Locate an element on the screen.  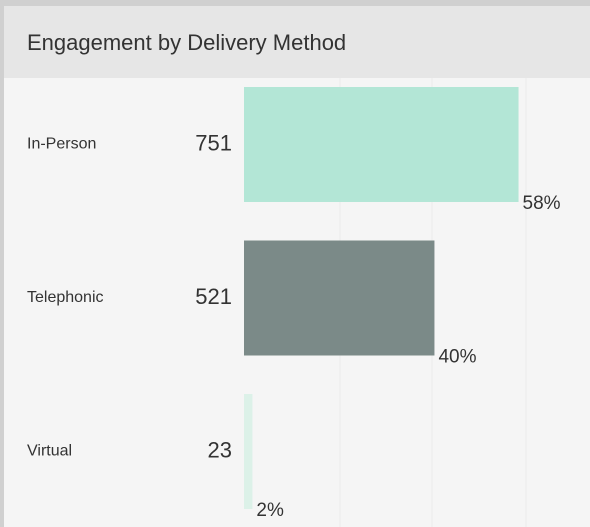
percent-label: 58% is located at coordinates (542, 203).